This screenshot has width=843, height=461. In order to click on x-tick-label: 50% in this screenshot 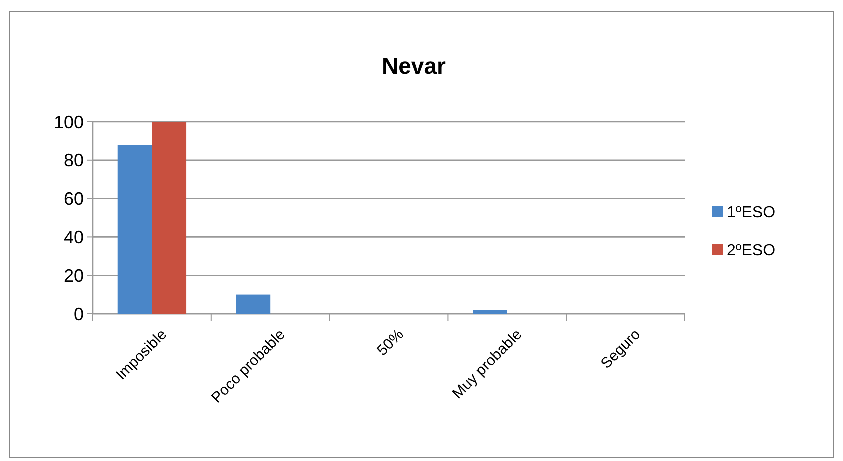, I will do `click(391, 343)`.